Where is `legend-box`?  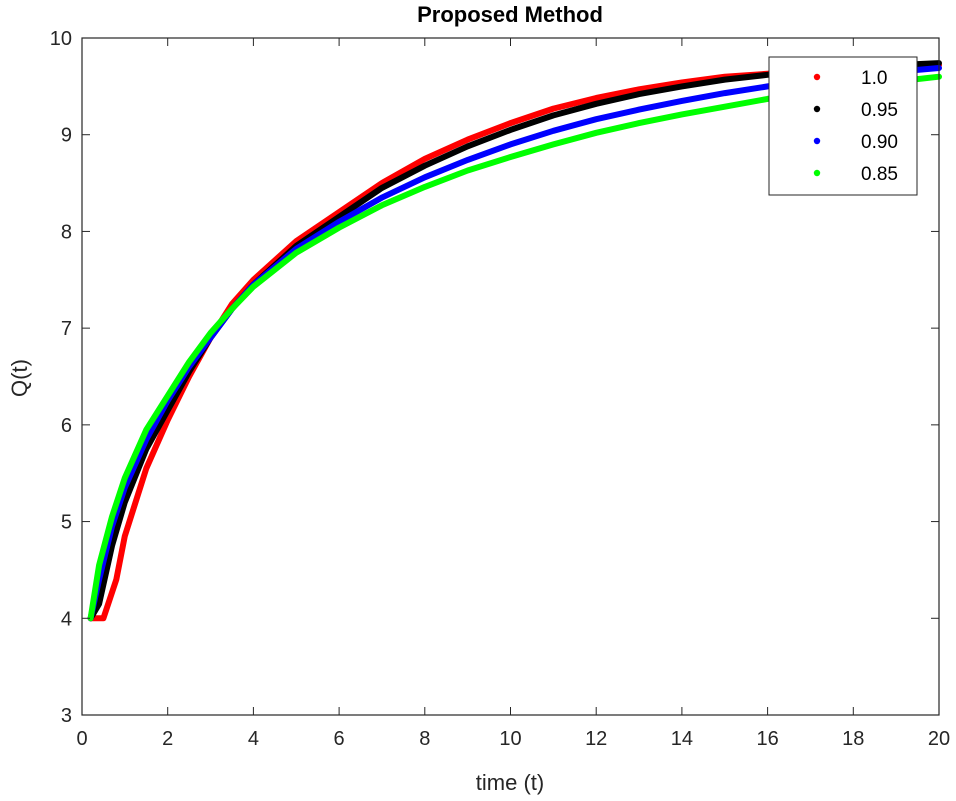
legend-box is located at coordinates (843, 126).